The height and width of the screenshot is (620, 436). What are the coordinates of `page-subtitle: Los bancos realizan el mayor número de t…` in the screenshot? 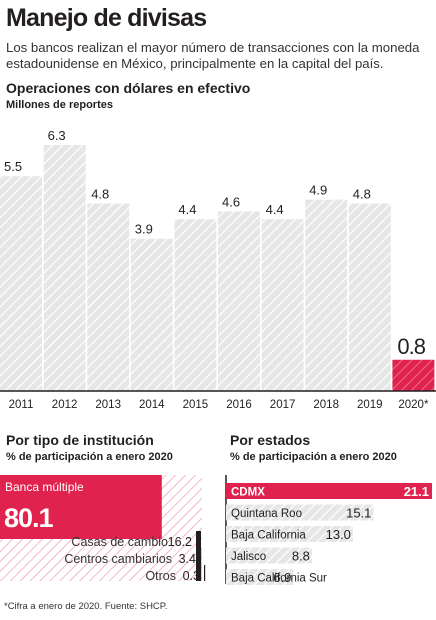 It's located at (213, 55).